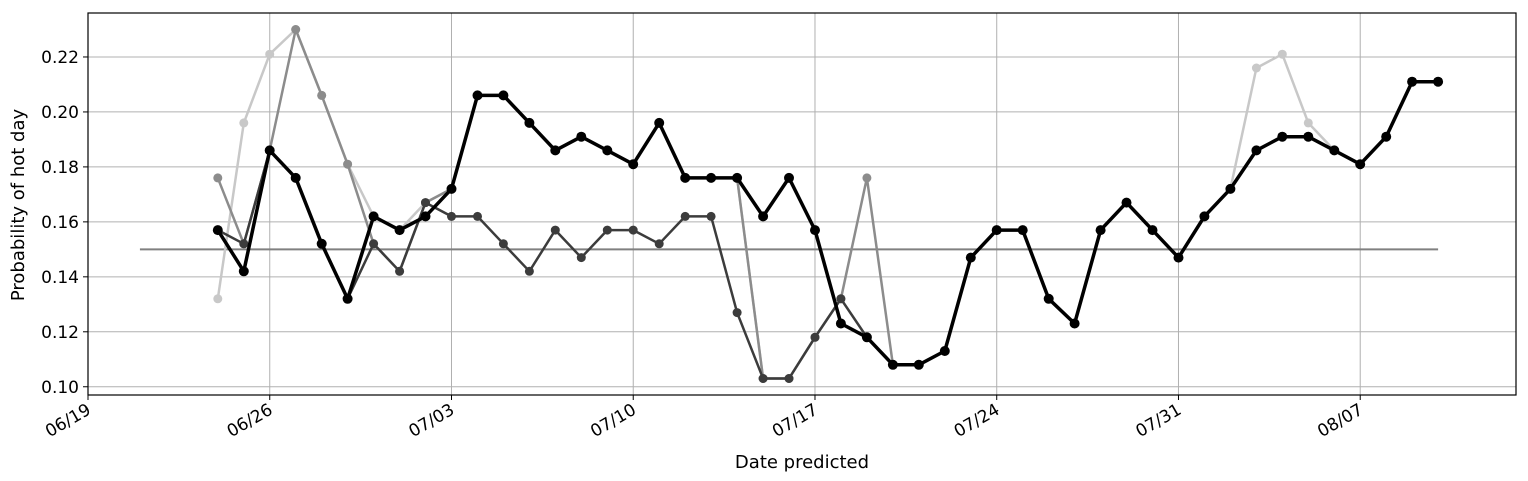 The image size is (1528, 481). I want to click on y-tick-label: 0.16, so click(60, 223).